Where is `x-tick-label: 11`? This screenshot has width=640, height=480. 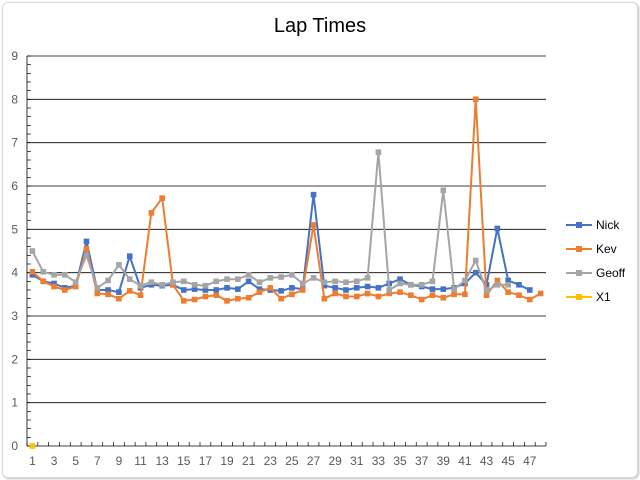 x-tick-label: 11 is located at coordinates (140, 461).